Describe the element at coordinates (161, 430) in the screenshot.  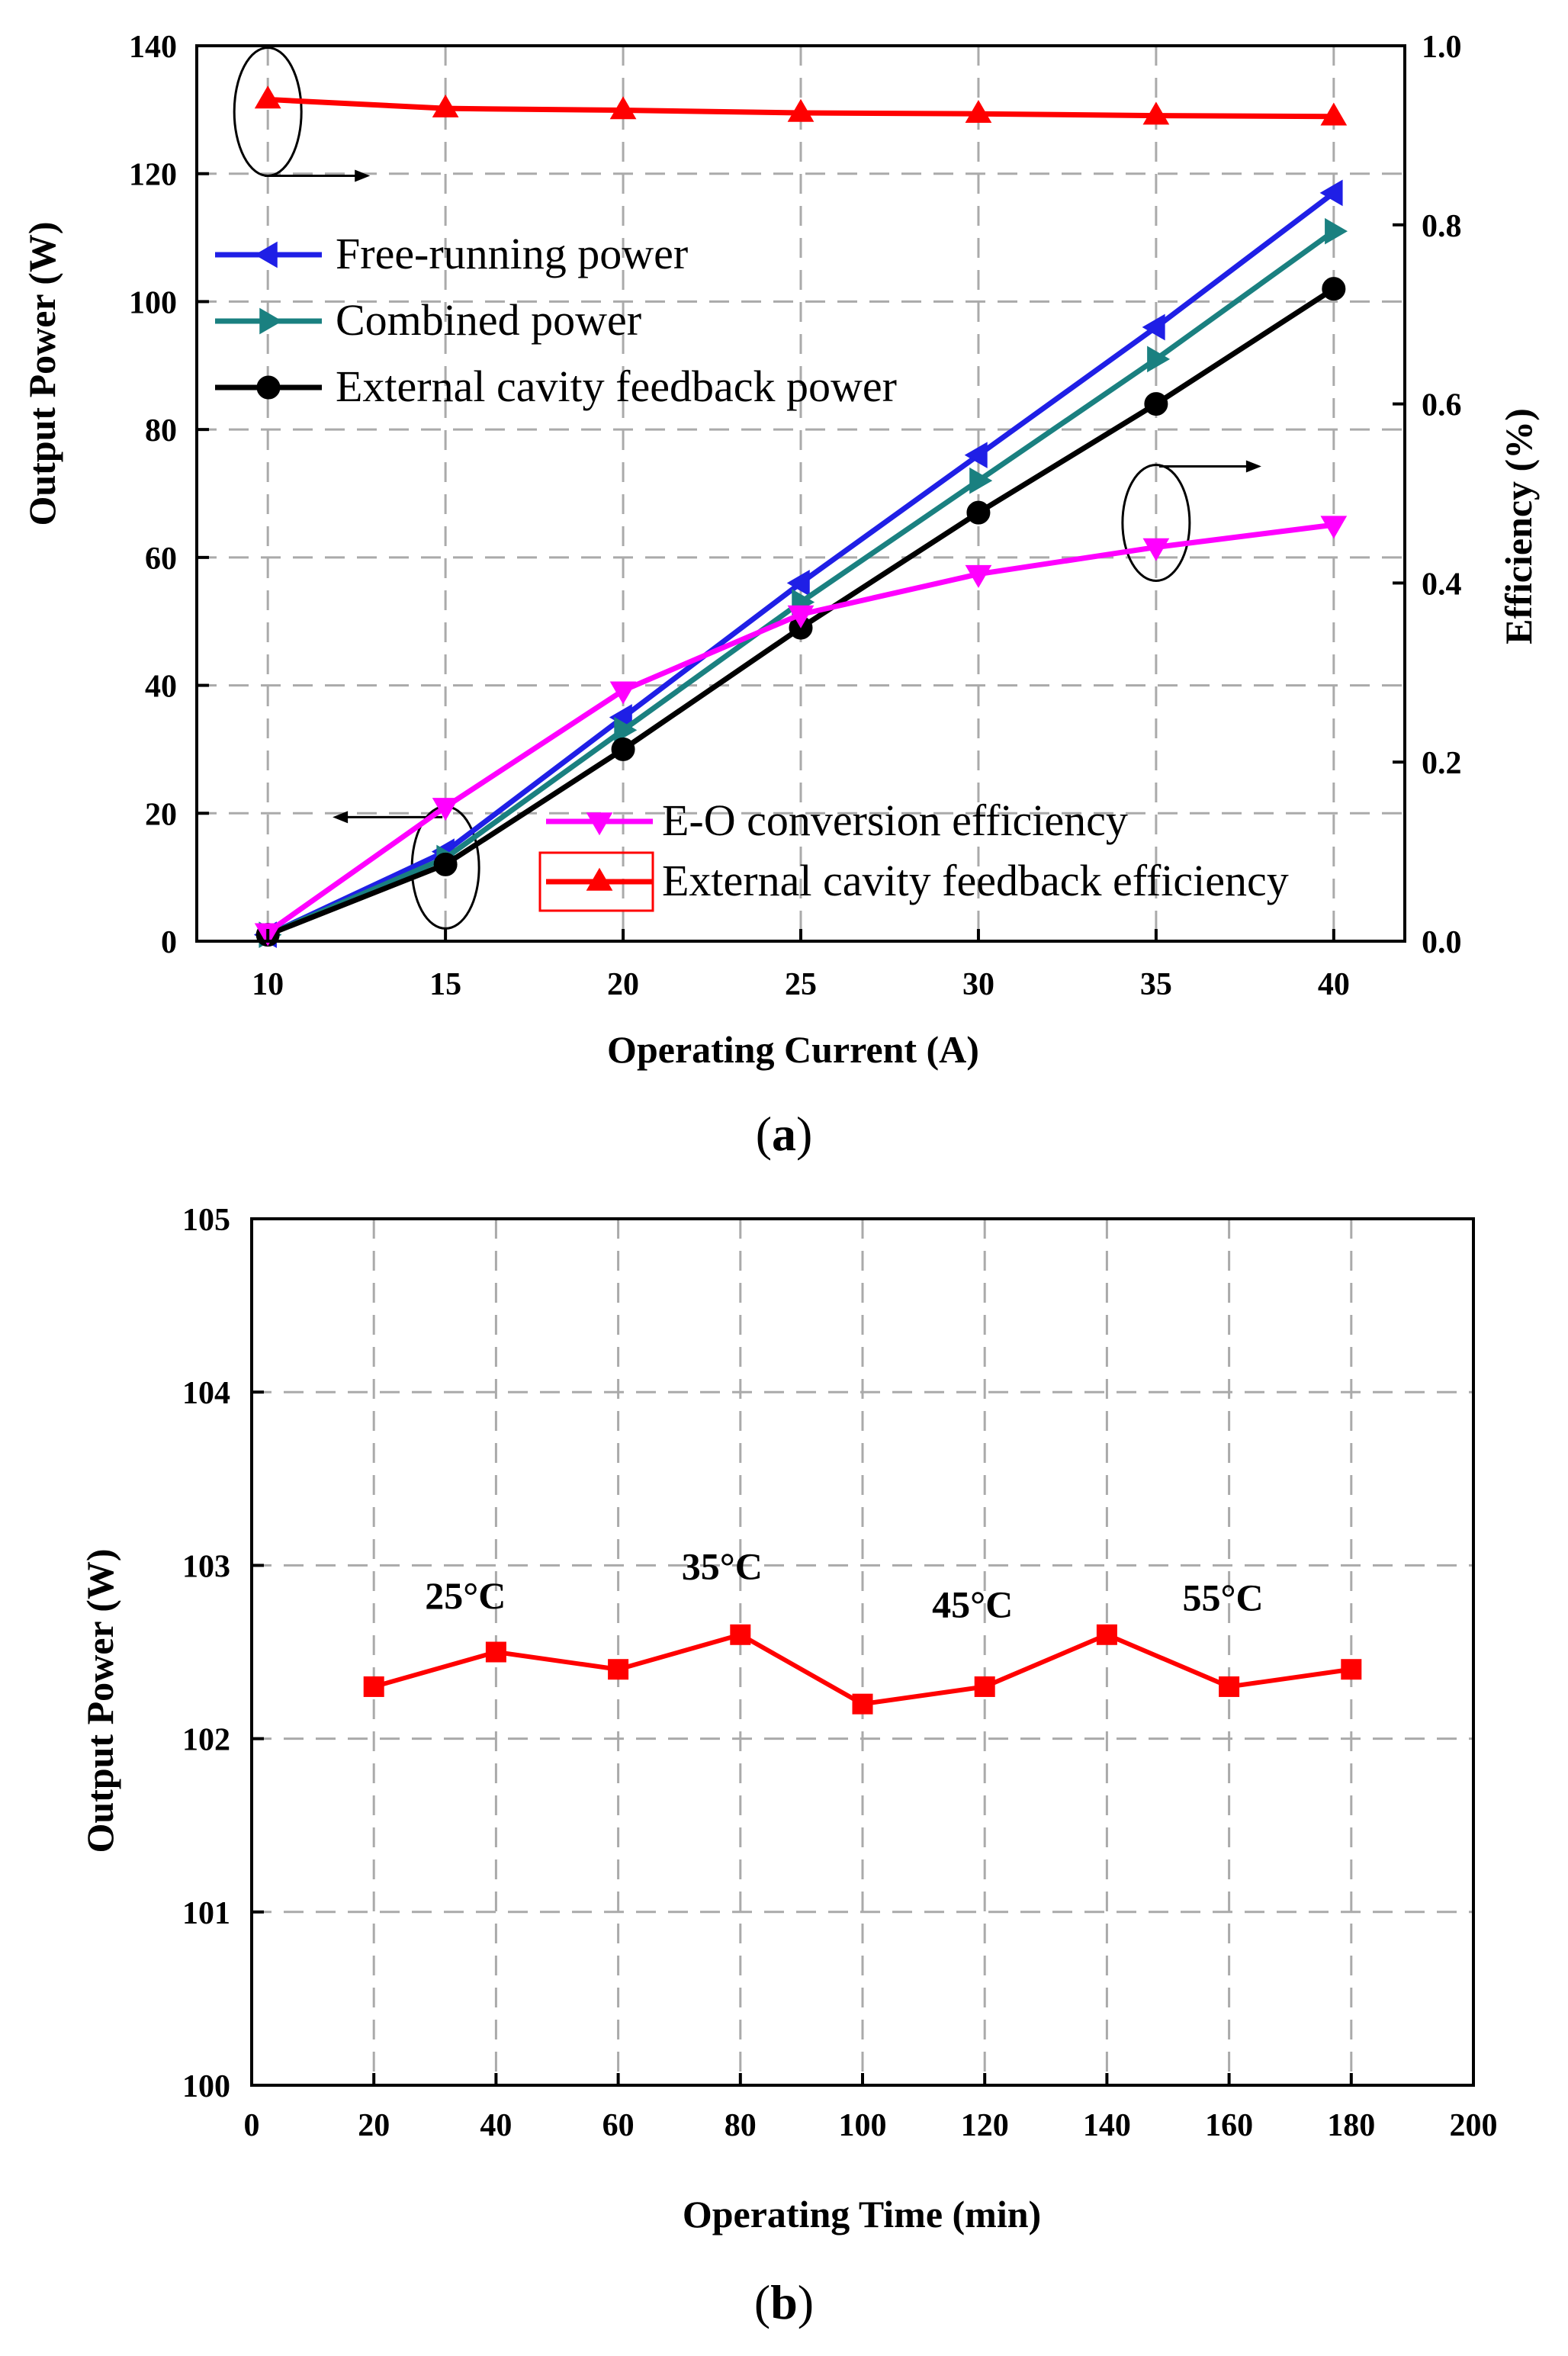
I see `y-tick-label: 80` at that location.